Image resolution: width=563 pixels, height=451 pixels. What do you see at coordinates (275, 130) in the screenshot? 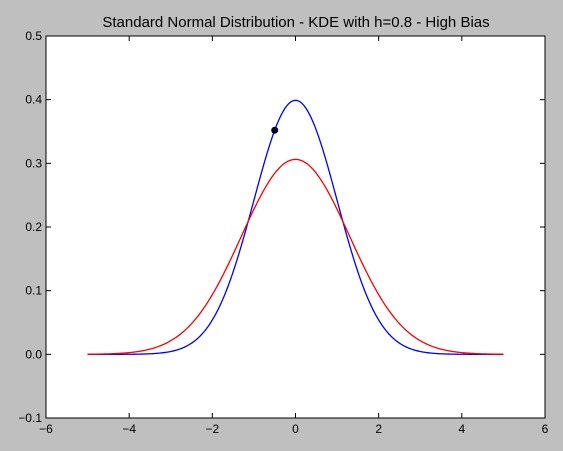
I see `marker-point` at bounding box center [275, 130].